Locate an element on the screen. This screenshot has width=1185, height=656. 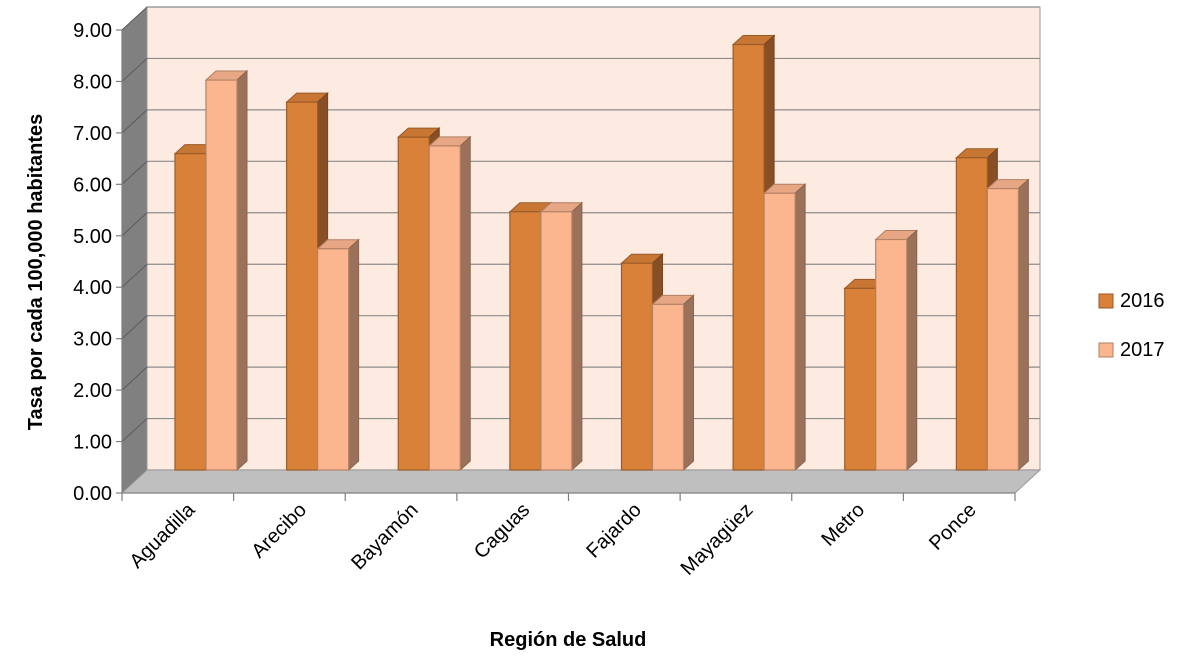
side-wall is located at coordinates (134, 250).